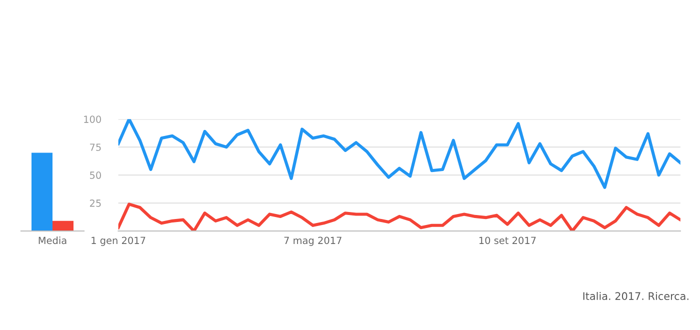  Describe the element at coordinates (635, 296) in the screenshot. I see `text: Italia. 2017. Ricerca.` at that location.